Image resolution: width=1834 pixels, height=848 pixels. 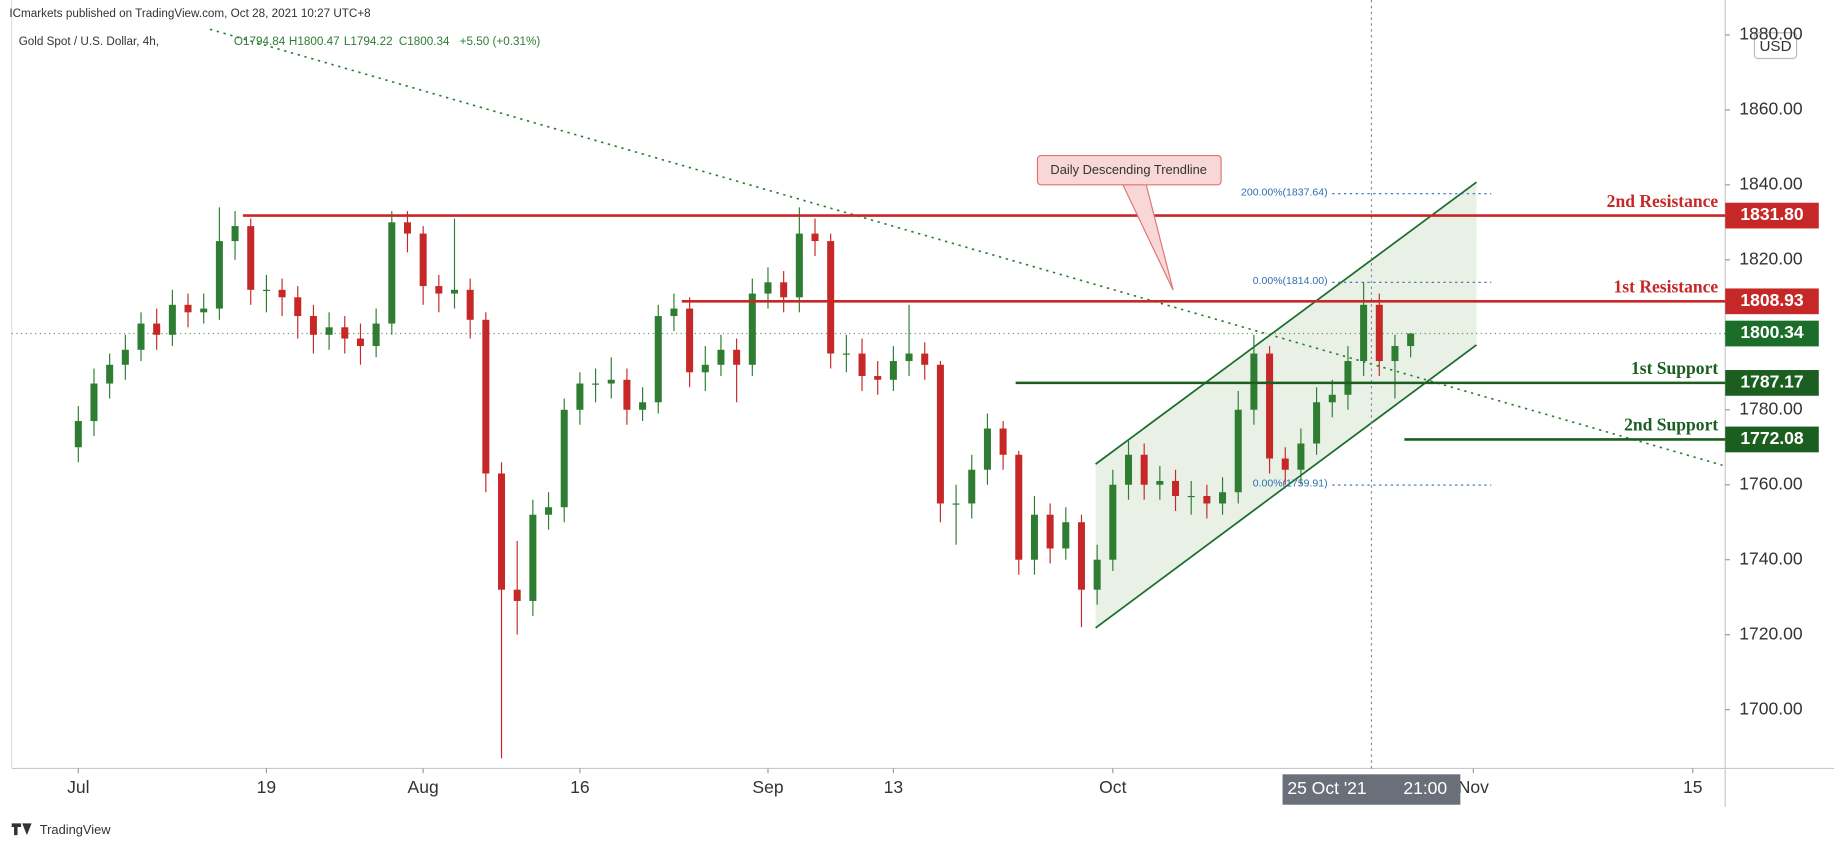 I want to click on level-name: 2nd Support, so click(x=1671, y=425).